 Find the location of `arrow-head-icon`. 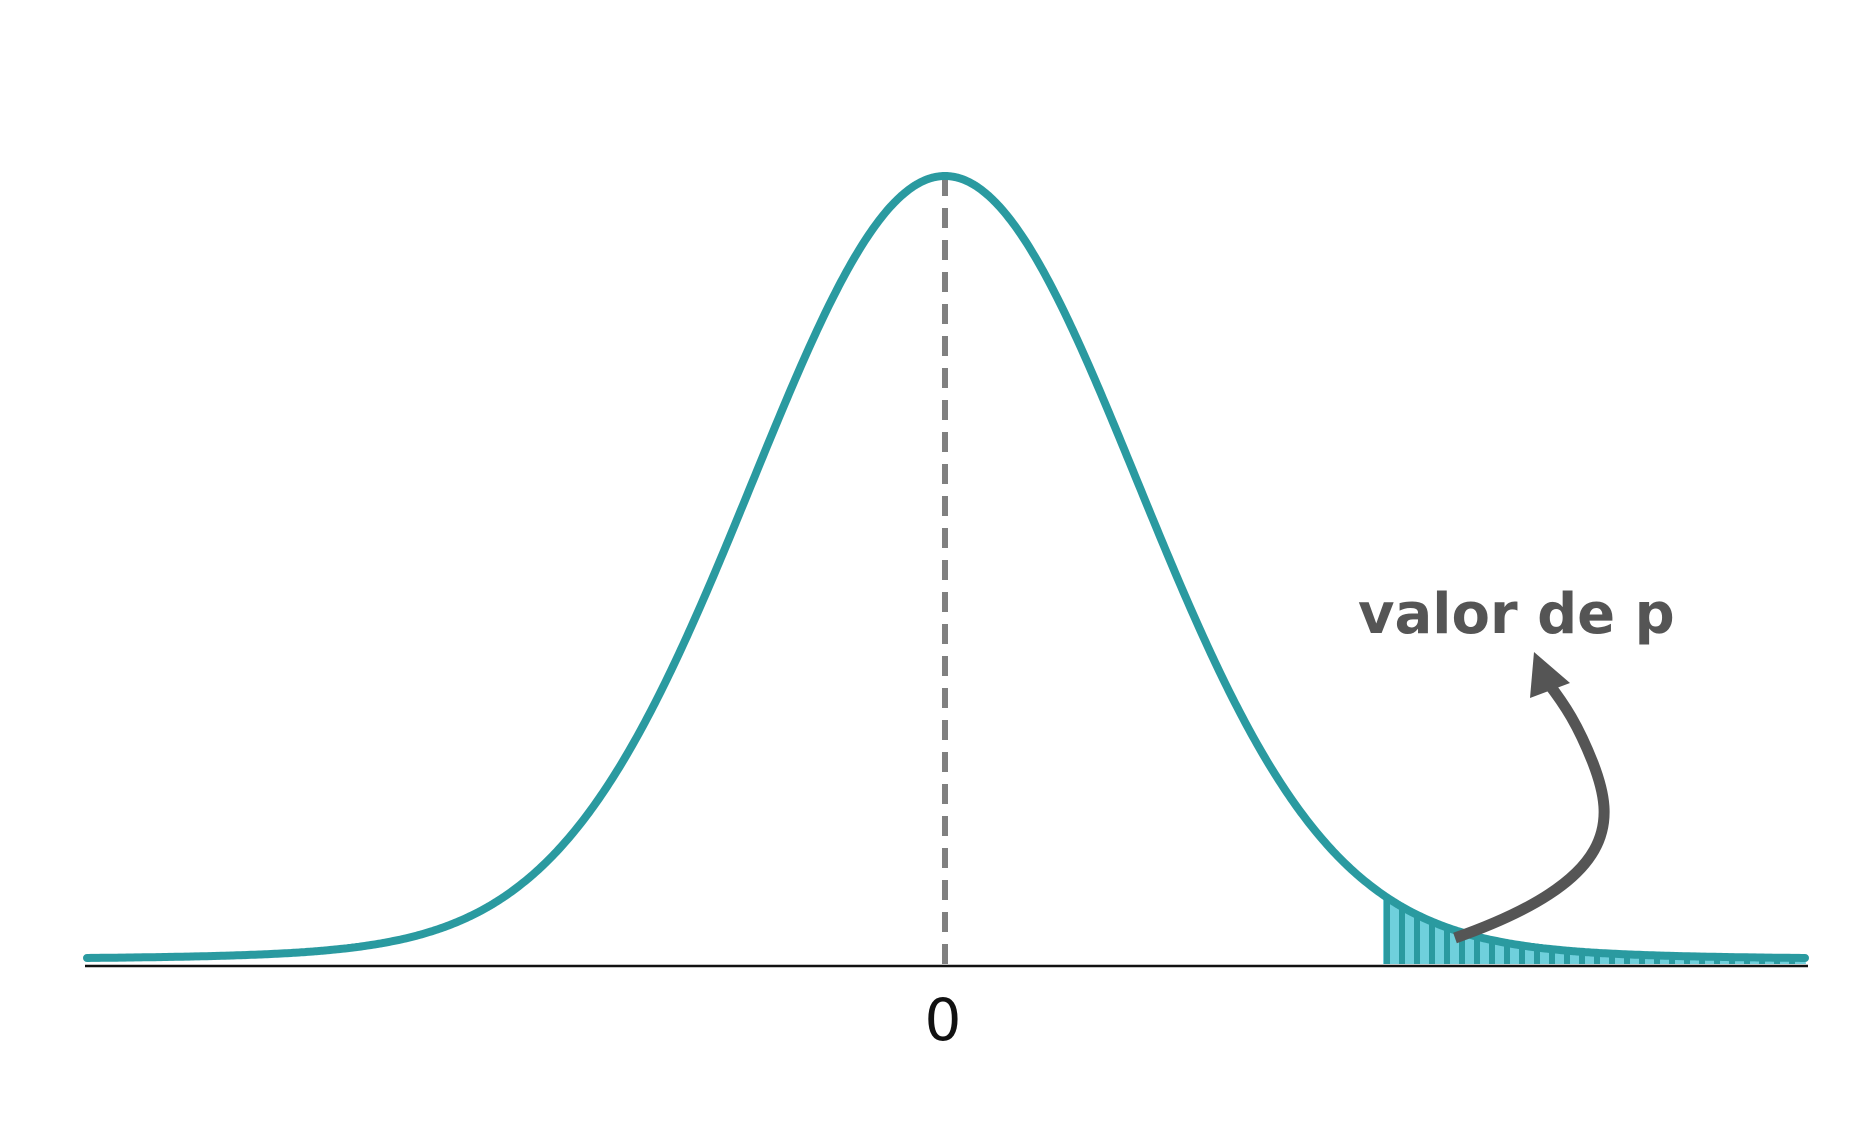

arrow-head-icon is located at coordinates (1550, 675).